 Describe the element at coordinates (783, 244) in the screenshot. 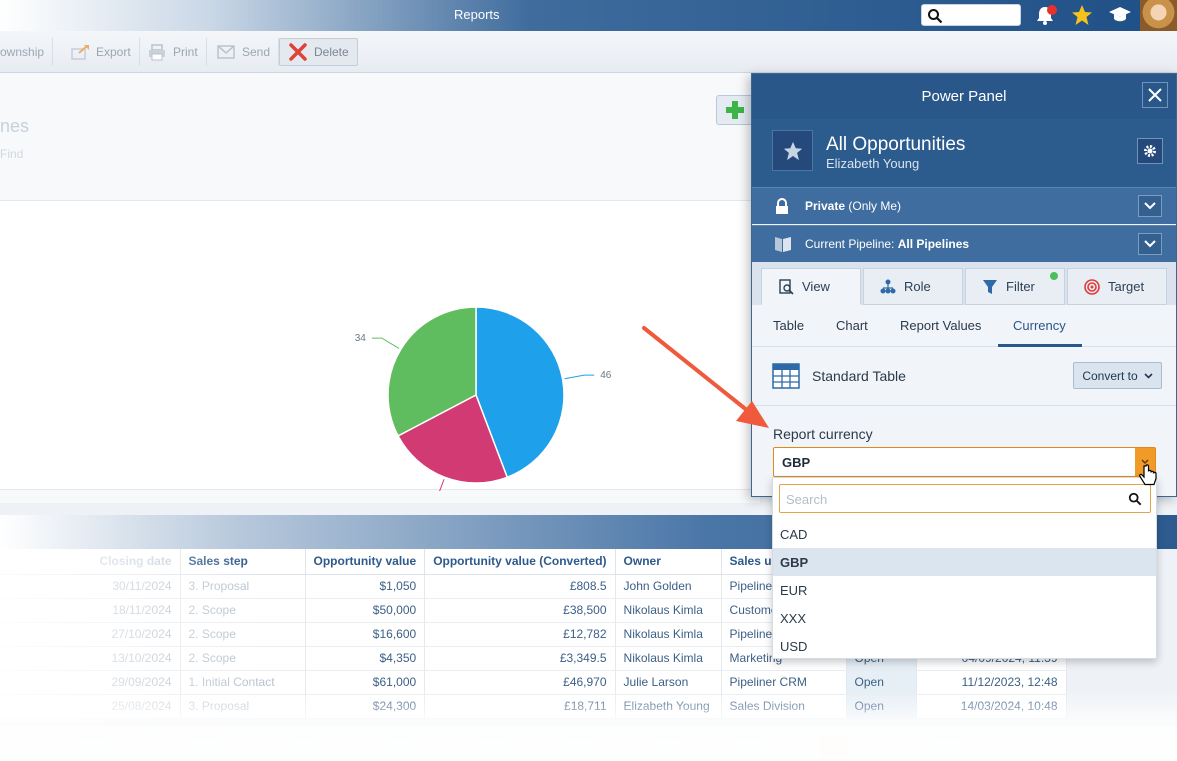

I see `pipeline-flag-icon` at that location.